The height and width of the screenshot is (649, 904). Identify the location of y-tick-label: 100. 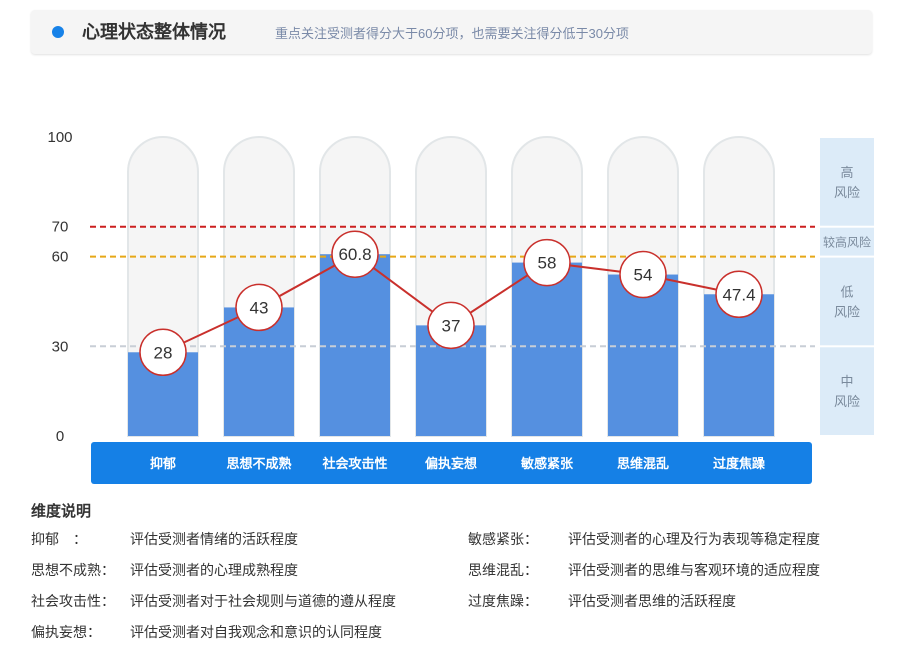
(59, 137).